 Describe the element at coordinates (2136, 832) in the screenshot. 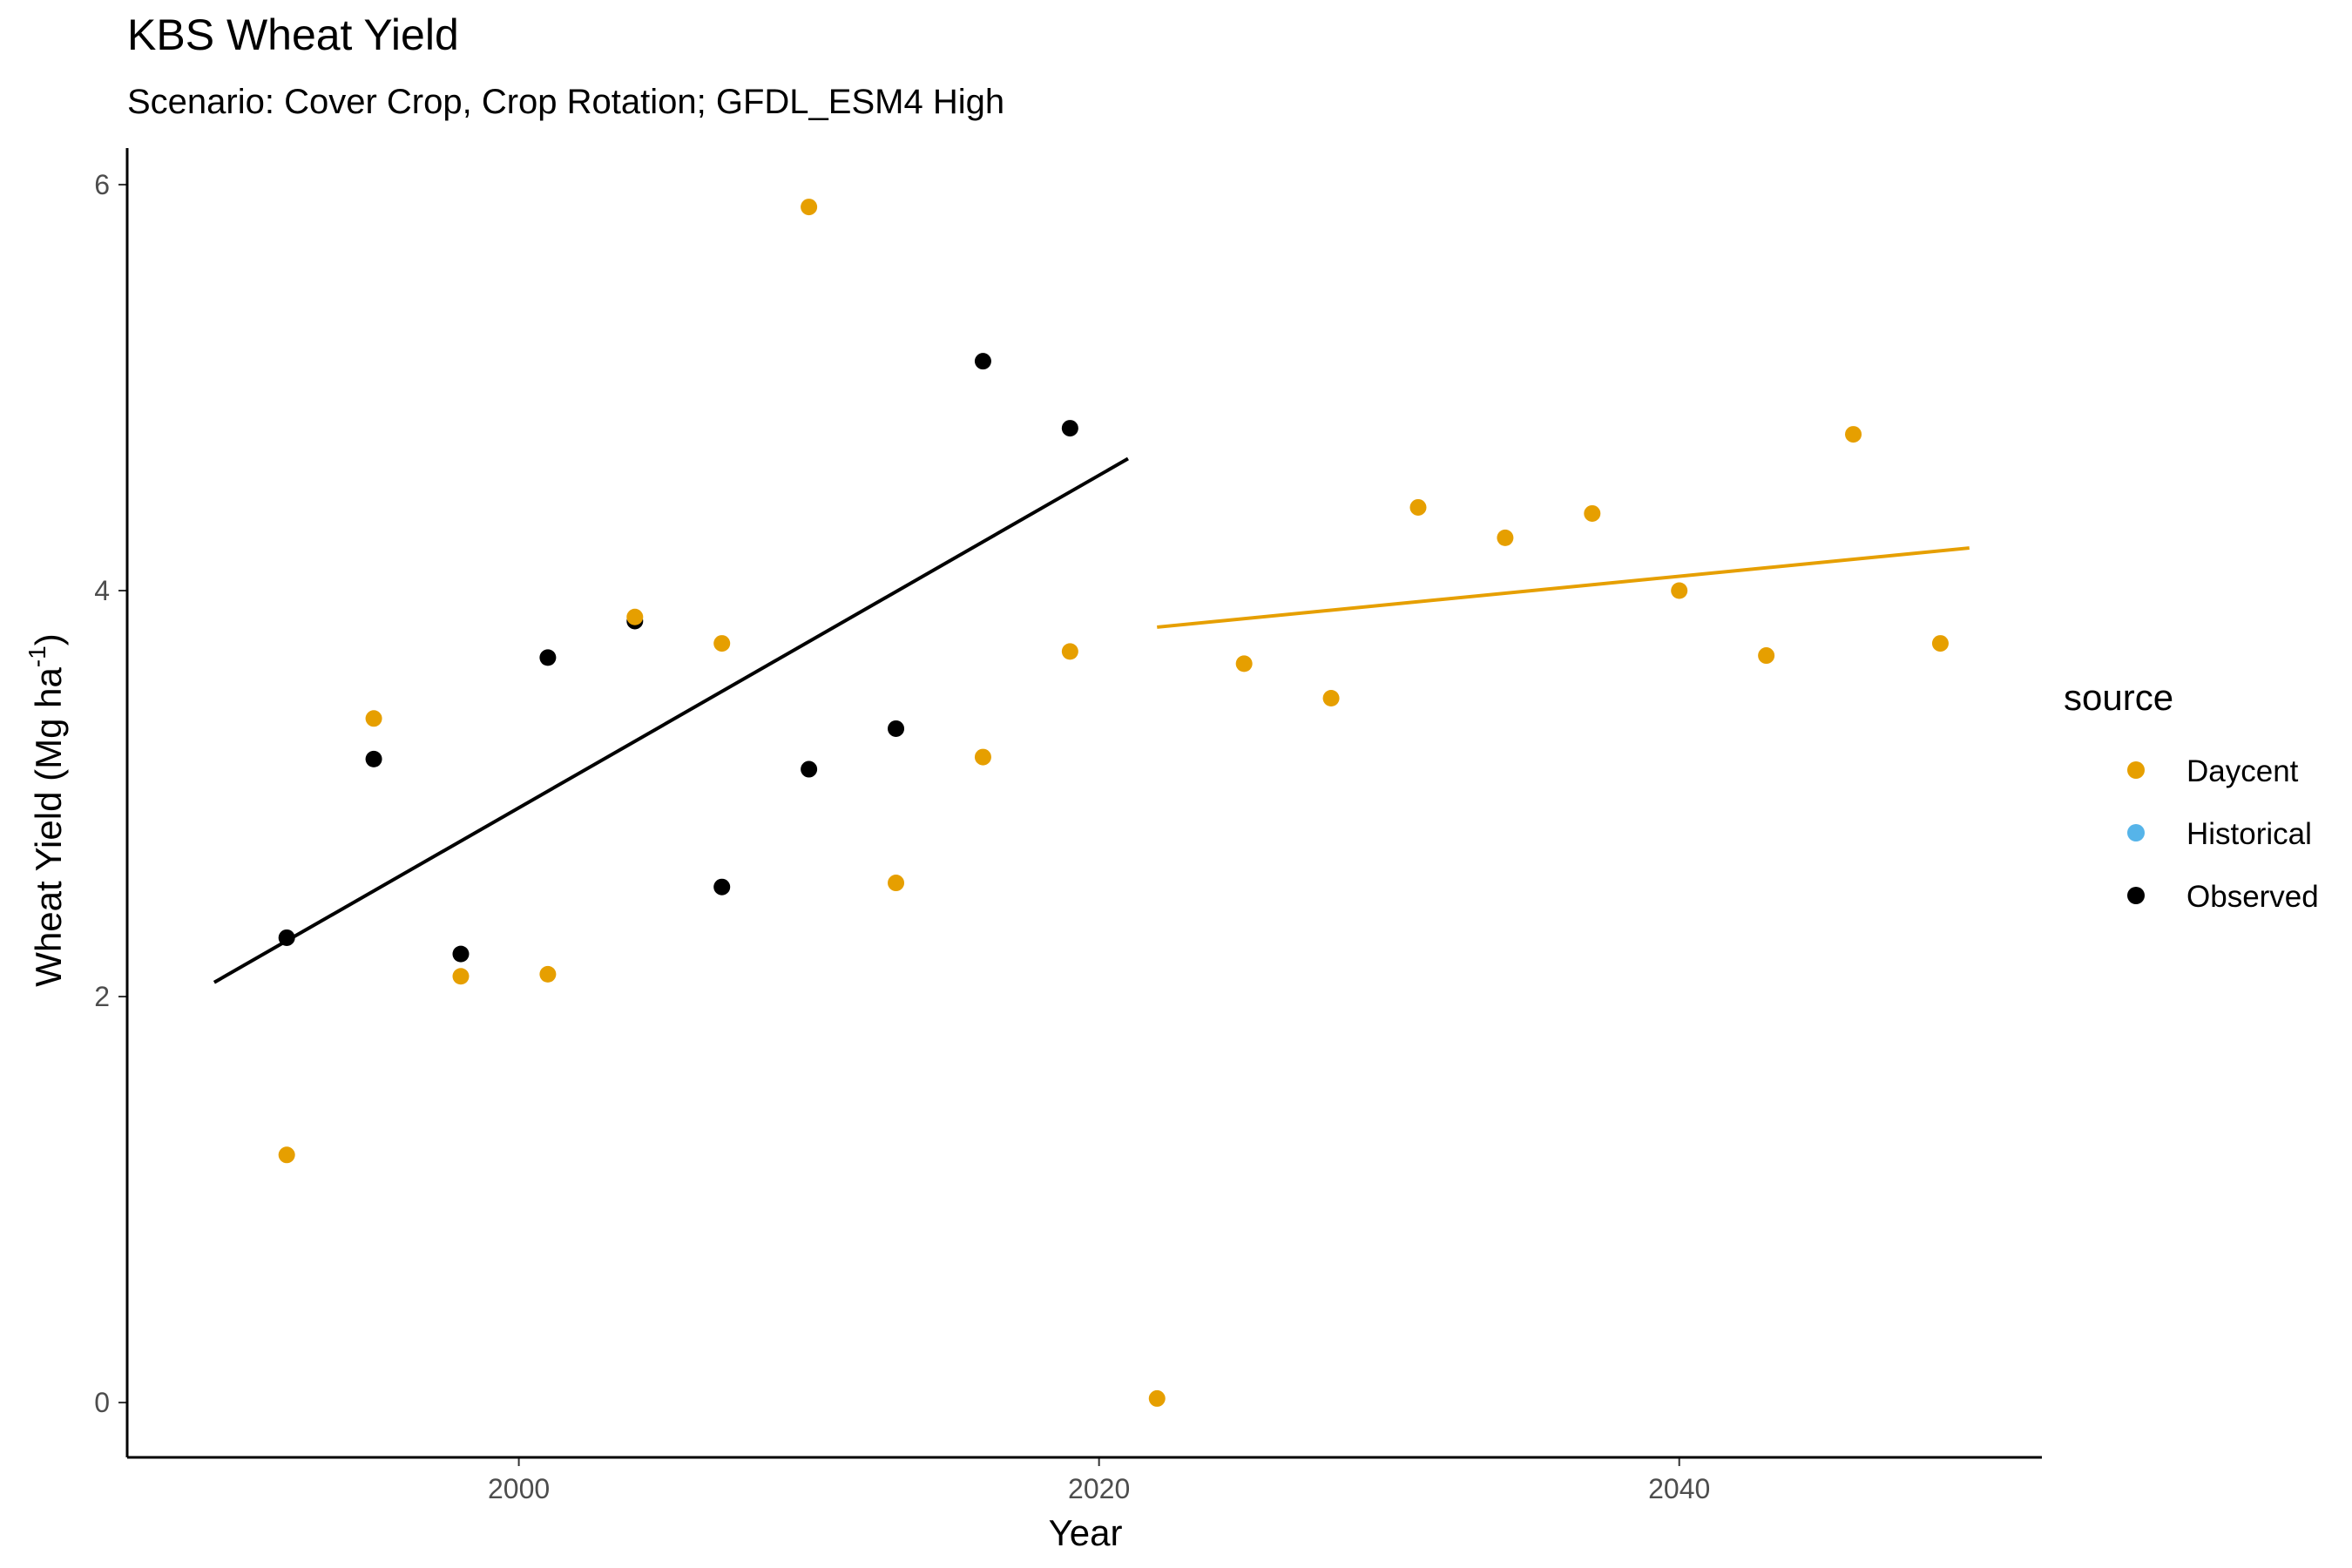

I see `legend-key-historical` at that location.